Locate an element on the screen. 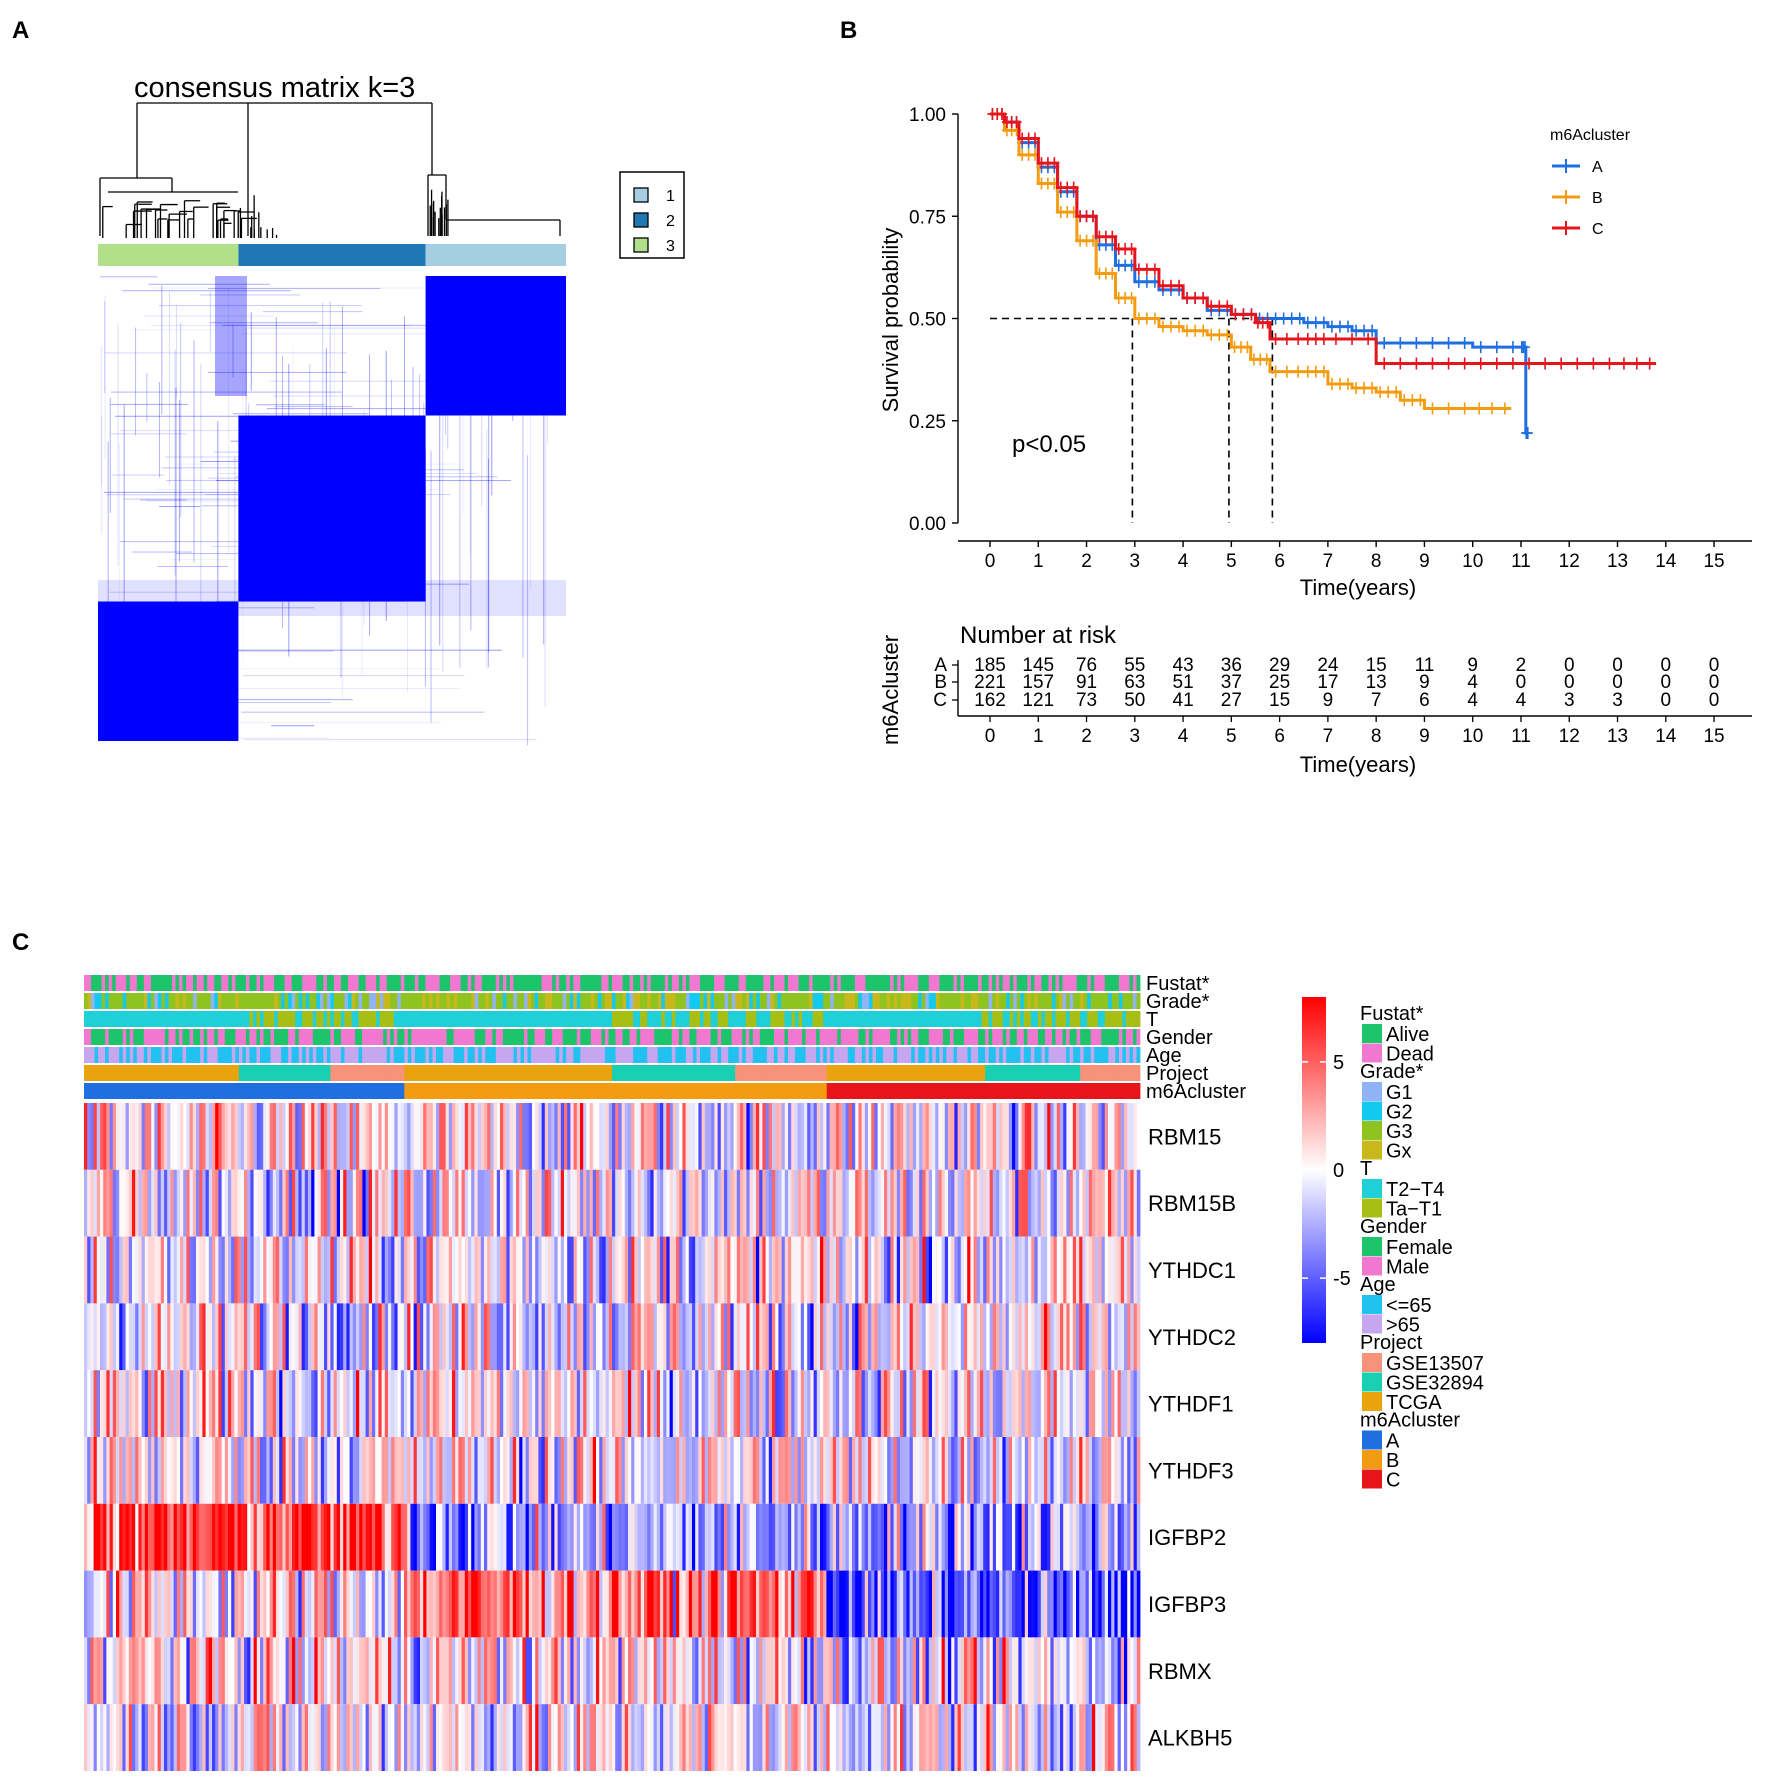 Image resolution: width=1772 pixels, height=1787 pixels. risk-count: 37 is located at coordinates (1231, 682).